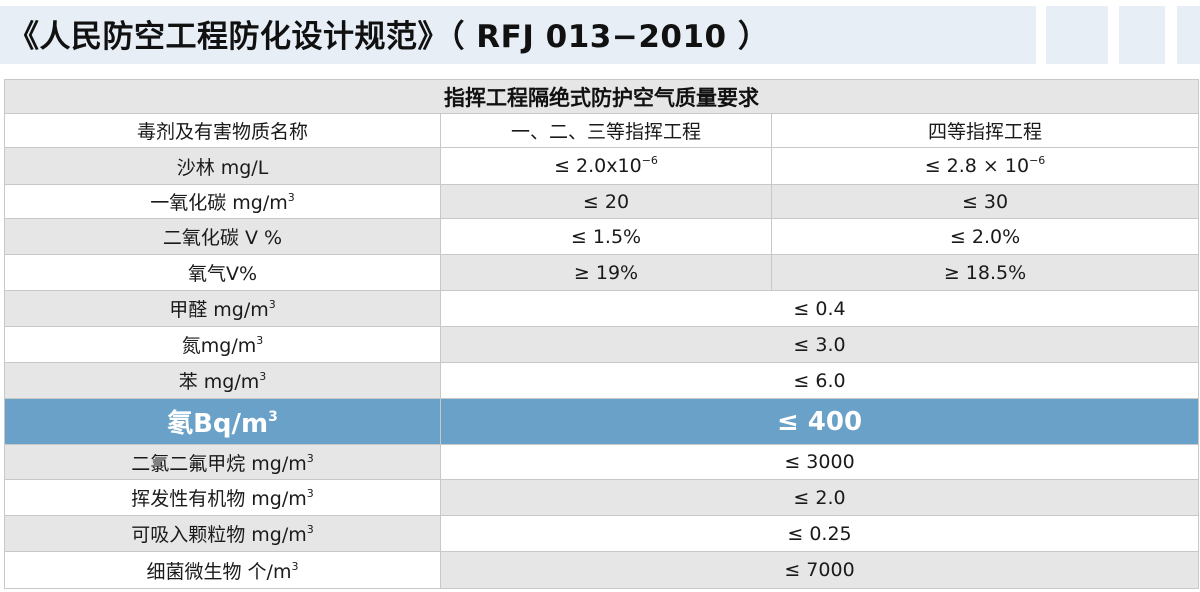 The width and height of the screenshot is (1200, 592). I want to click on limit-cell-grade-4: ≤ 30, so click(985, 201).